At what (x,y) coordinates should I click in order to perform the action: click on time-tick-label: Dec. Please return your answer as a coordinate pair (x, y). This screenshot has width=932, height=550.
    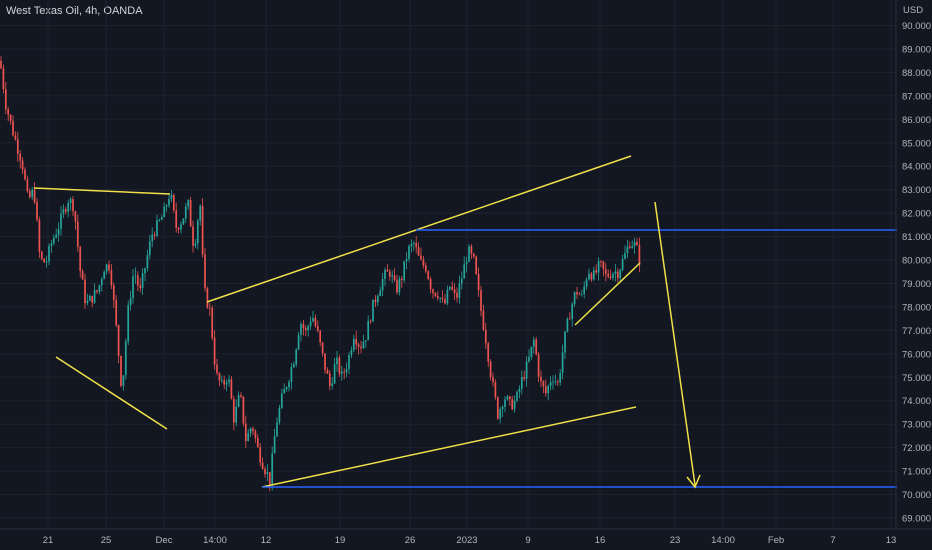
    Looking at the image, I should click on (164, 540).